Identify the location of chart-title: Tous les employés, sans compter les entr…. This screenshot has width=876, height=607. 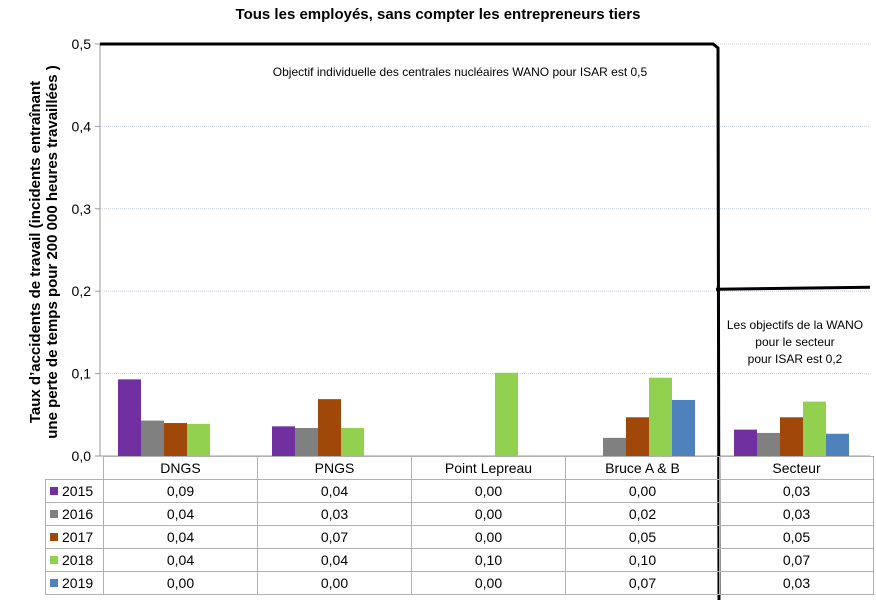
(438, 14).